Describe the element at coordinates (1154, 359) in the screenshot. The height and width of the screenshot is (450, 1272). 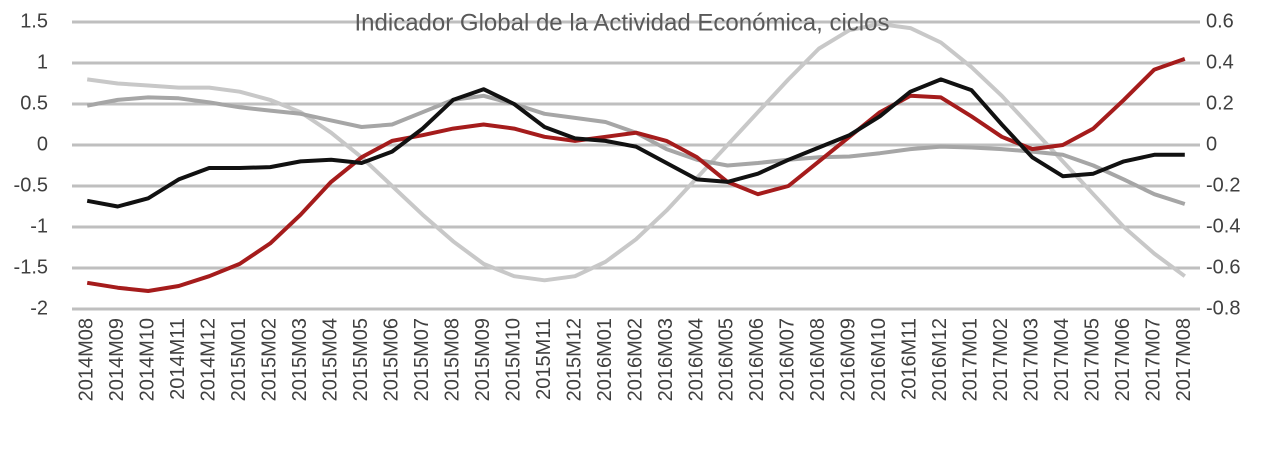
I see `x-tick-label: 2017M07` at that location.